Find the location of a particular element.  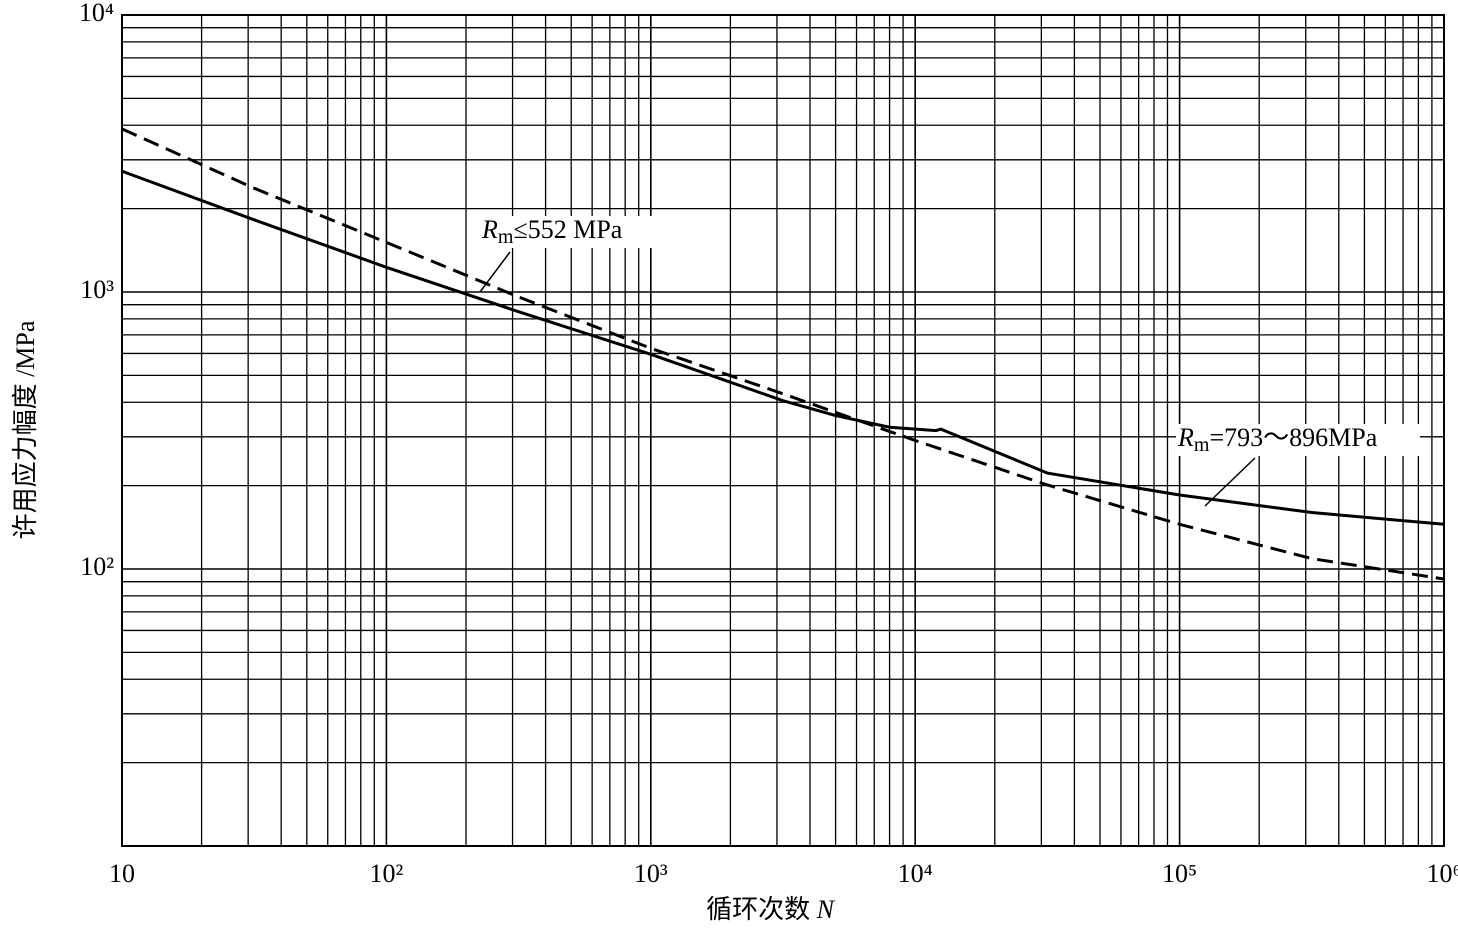

x-axis-label: 循环次数 N is located at coordinates (771, 909).